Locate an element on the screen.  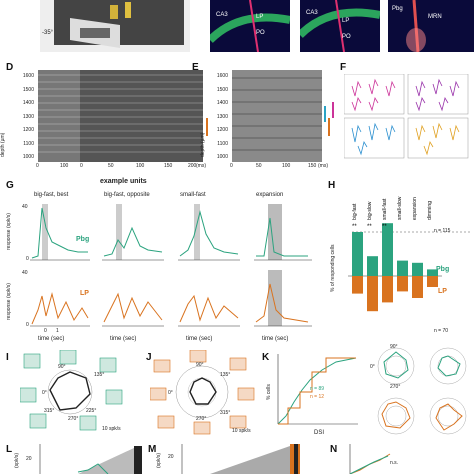
category-label: expansion is located at coordinates (415, 208).